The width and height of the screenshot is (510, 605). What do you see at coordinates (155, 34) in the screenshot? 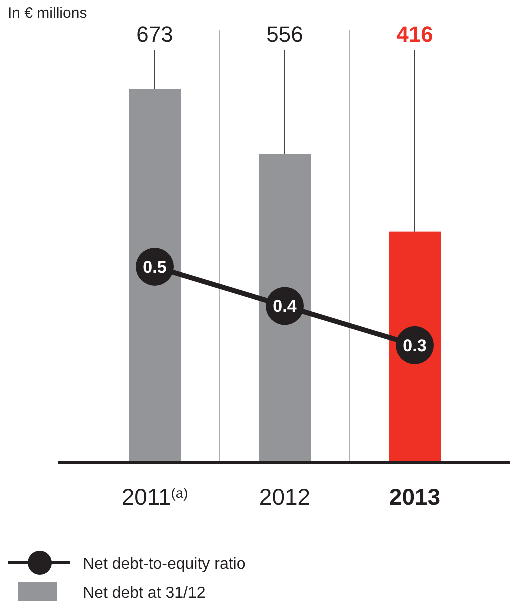
I see `data-label: 673` at bounding box center [155, 34].